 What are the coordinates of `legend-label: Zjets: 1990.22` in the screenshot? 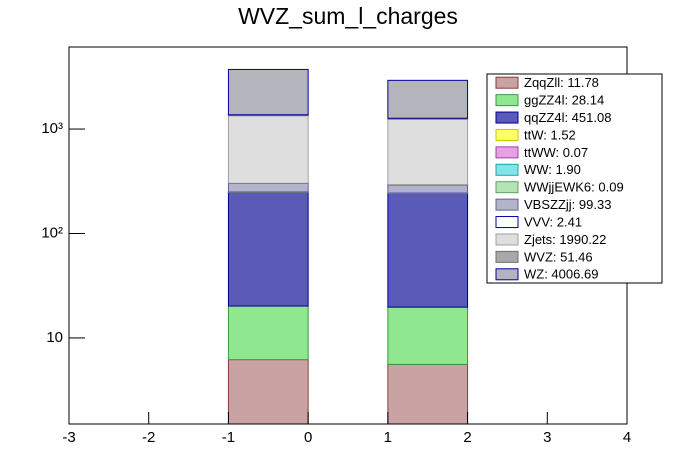 It's located at (565, 239).